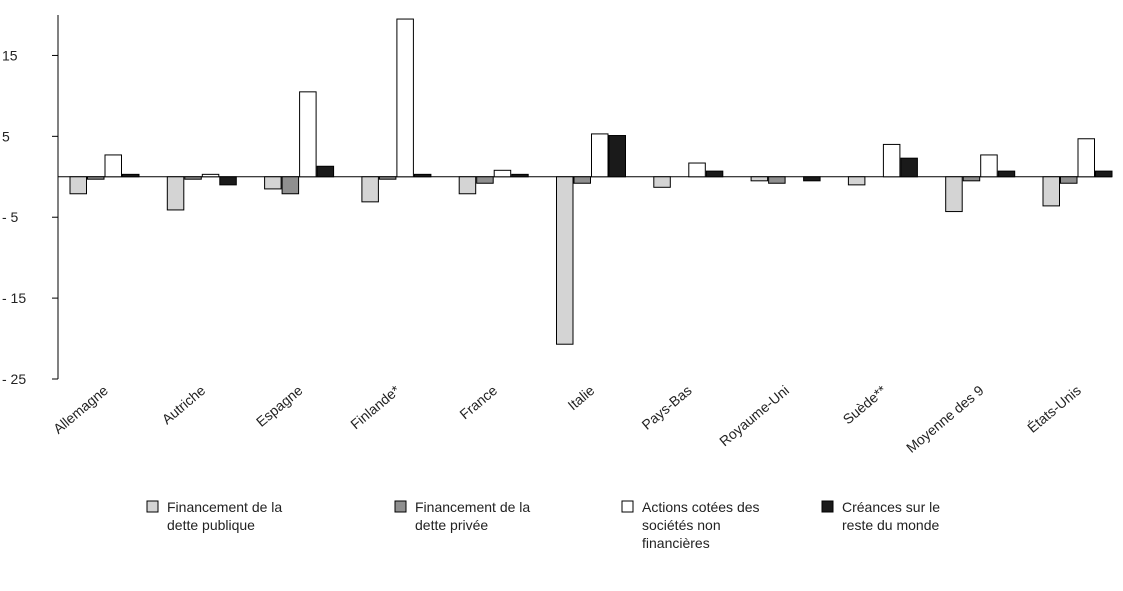 The image size is (1123, 591). I want to click on x-tick-label: France, so click(478, 402).